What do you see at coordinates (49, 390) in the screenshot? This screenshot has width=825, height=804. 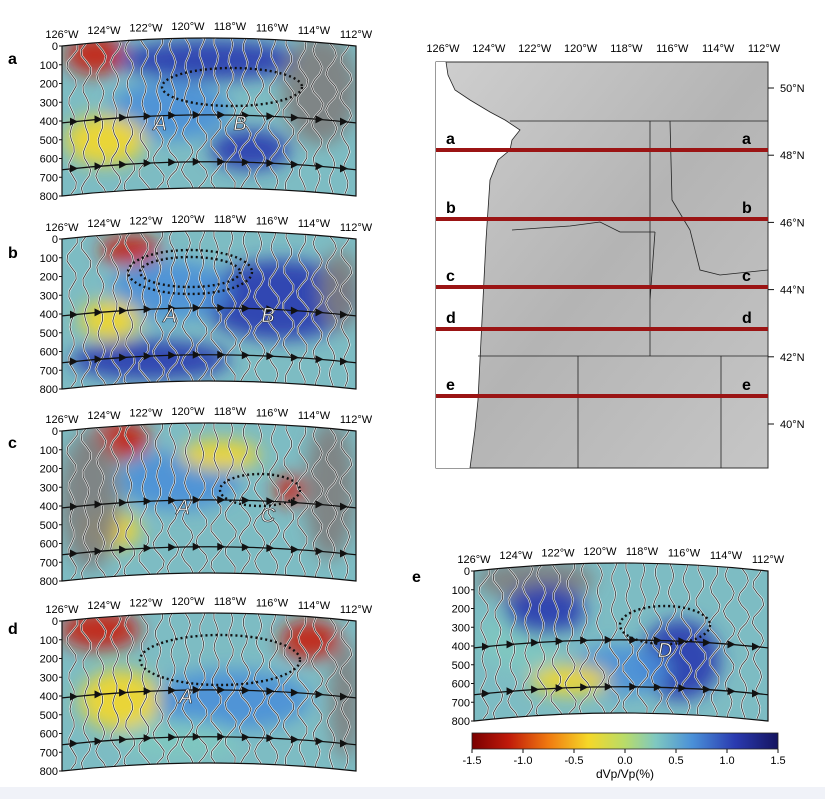 I see `panel-b-depth-tick: 800` at bounding box center [49, 390].